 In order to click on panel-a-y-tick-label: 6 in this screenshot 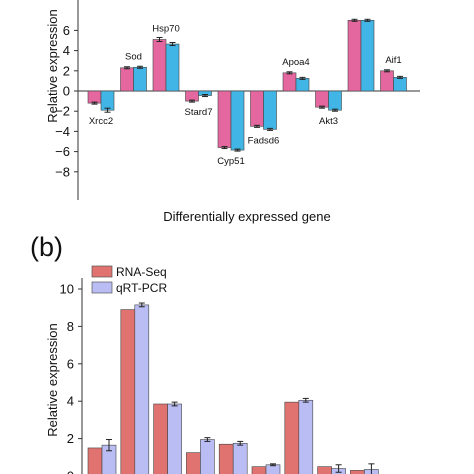, I will do `click(66, 30)`.